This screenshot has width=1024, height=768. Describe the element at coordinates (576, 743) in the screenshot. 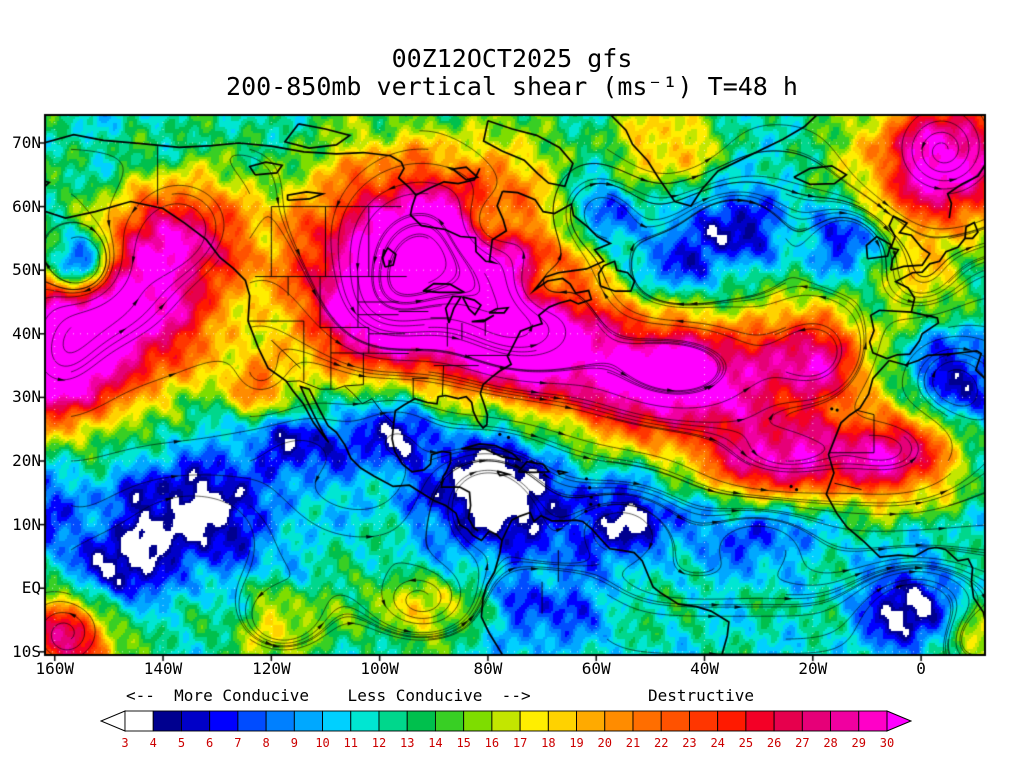

I see `colorbar-tick-label: 19` at that location.